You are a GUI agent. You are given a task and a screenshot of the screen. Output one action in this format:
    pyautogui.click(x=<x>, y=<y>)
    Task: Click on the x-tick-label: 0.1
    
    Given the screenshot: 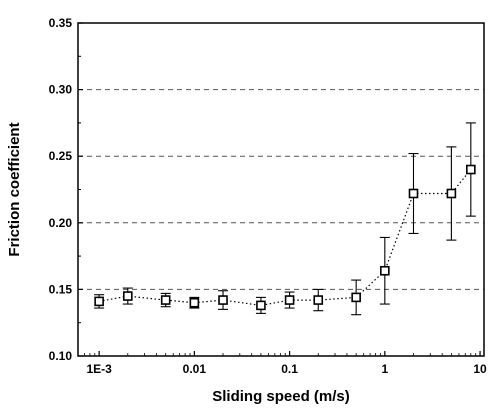 What is the action you would take?
    pyautogui.click(x=289, y=369)
    